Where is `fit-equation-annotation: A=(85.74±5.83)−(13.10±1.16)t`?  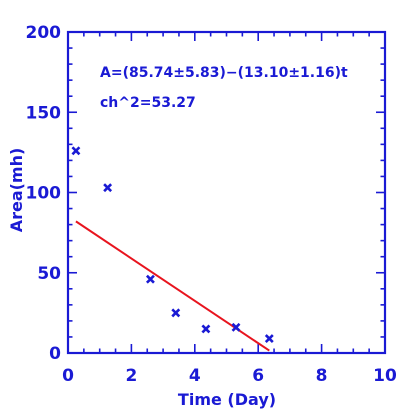 fit-equation-annotation: A=(85.74±5.83)−(13.10±1.16)t is located at coordinates (224, 73).